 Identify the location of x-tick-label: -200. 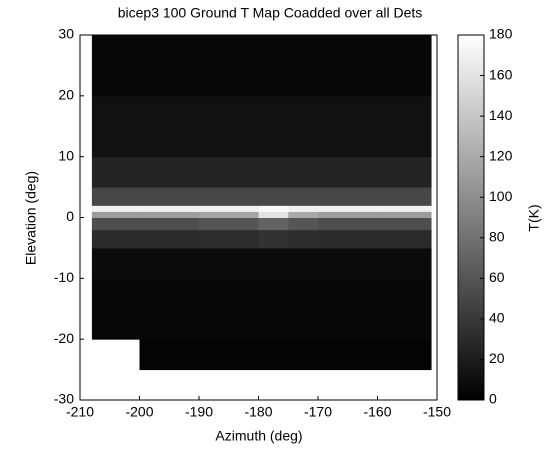
(139, 412).